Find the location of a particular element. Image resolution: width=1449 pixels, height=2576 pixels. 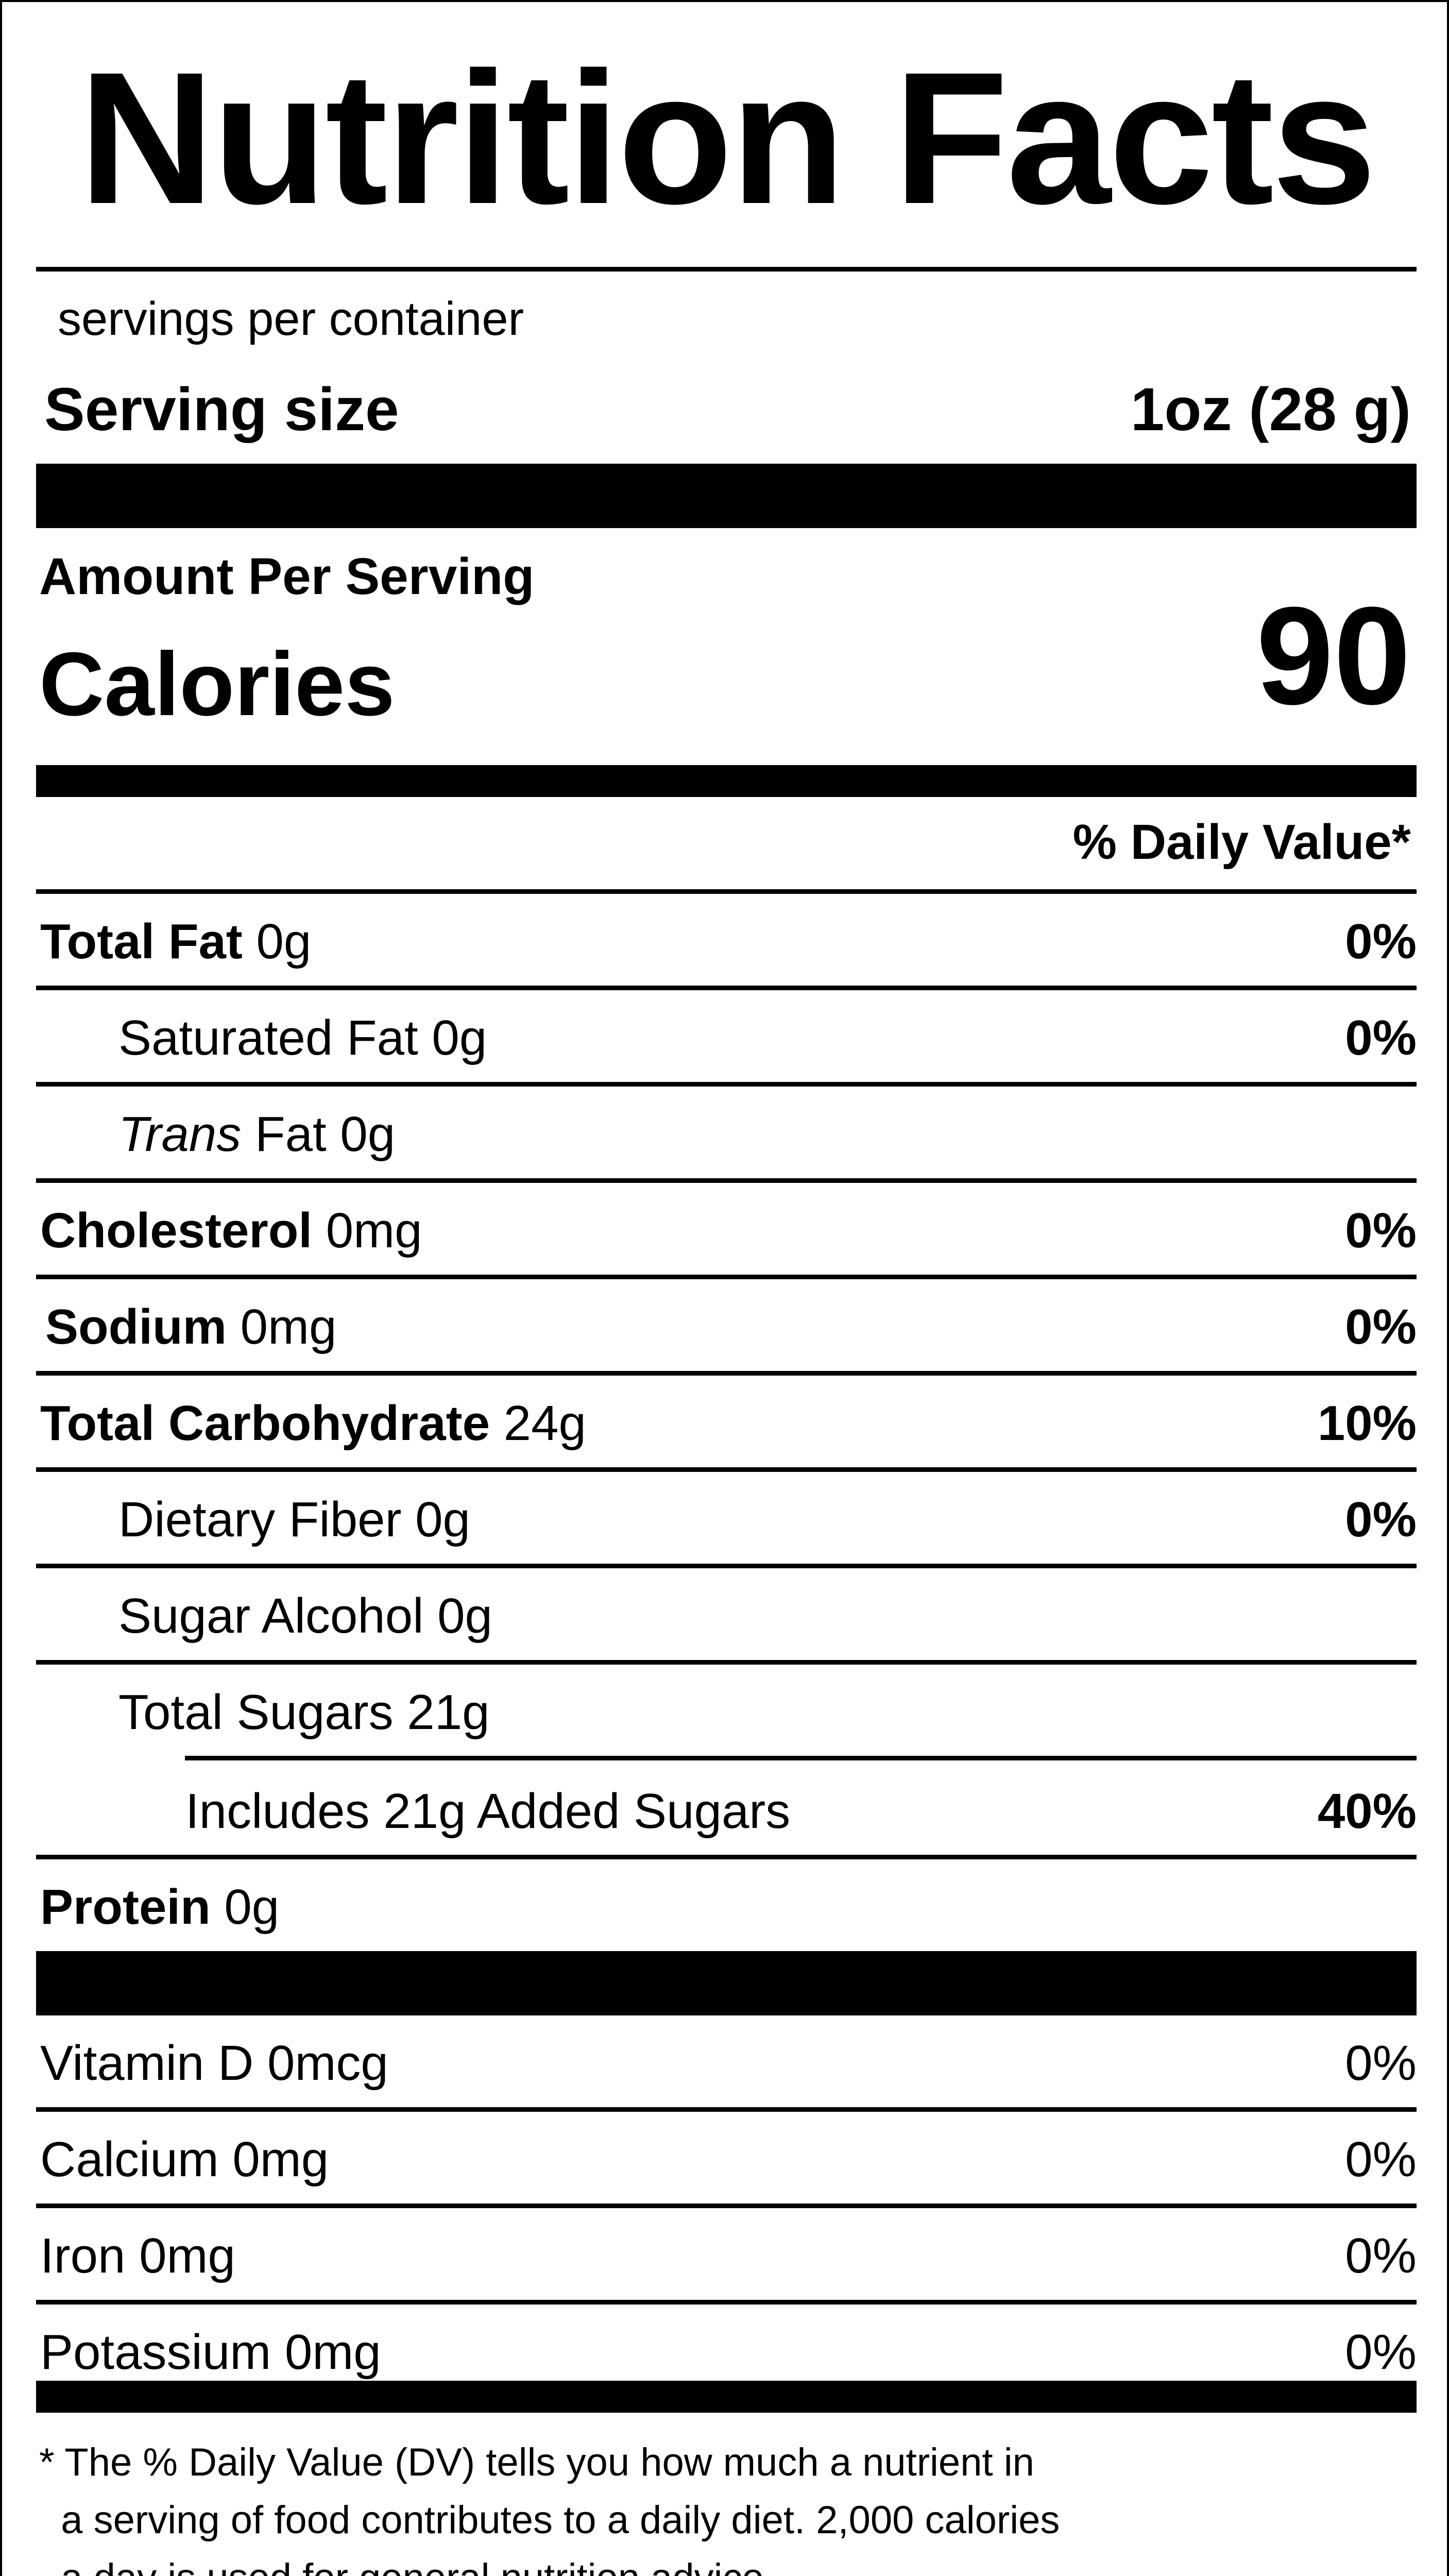

nutrient-row-total-sugars: Total Sugars 21g is located at coordinates (727, 1710).